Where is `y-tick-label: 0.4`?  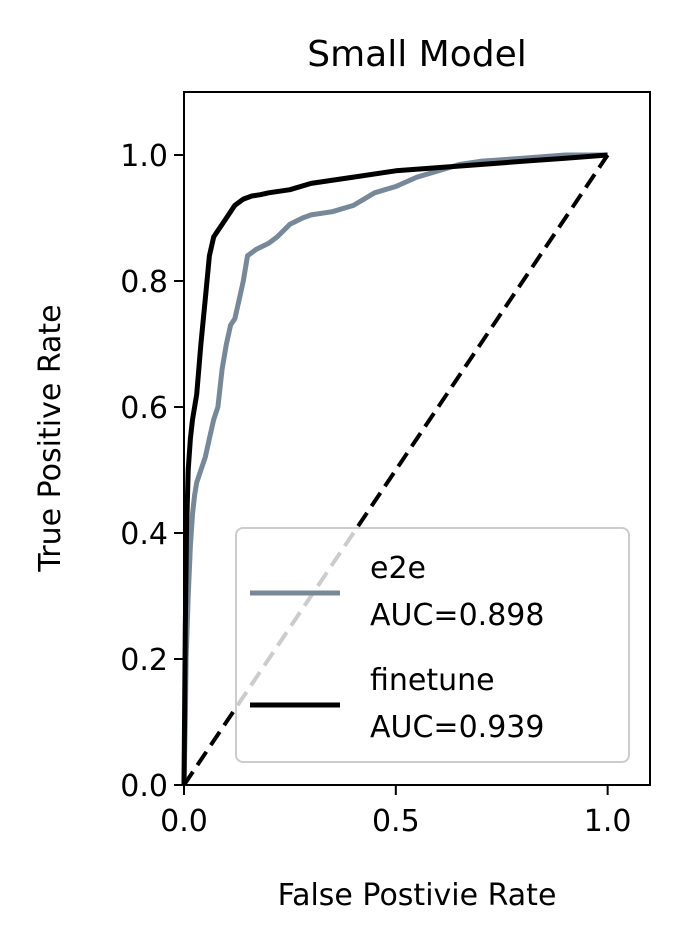
y-tick-label: 0.4 is located at coordinates (144, 534).